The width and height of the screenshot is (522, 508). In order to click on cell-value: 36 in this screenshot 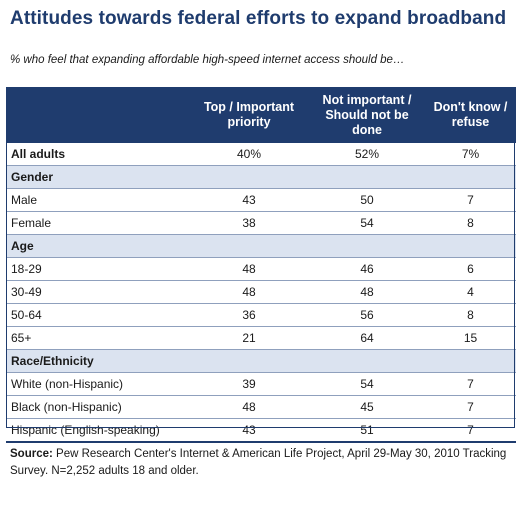, I will do `click(249, 315)`.